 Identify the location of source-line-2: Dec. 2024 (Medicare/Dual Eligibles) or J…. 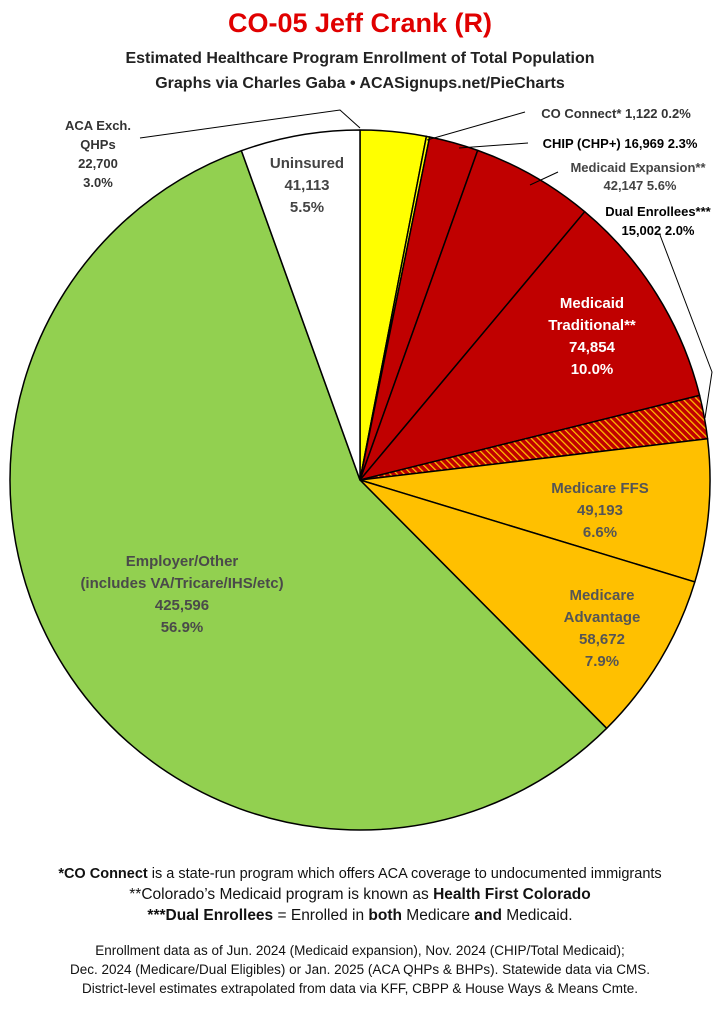
(360, 969).